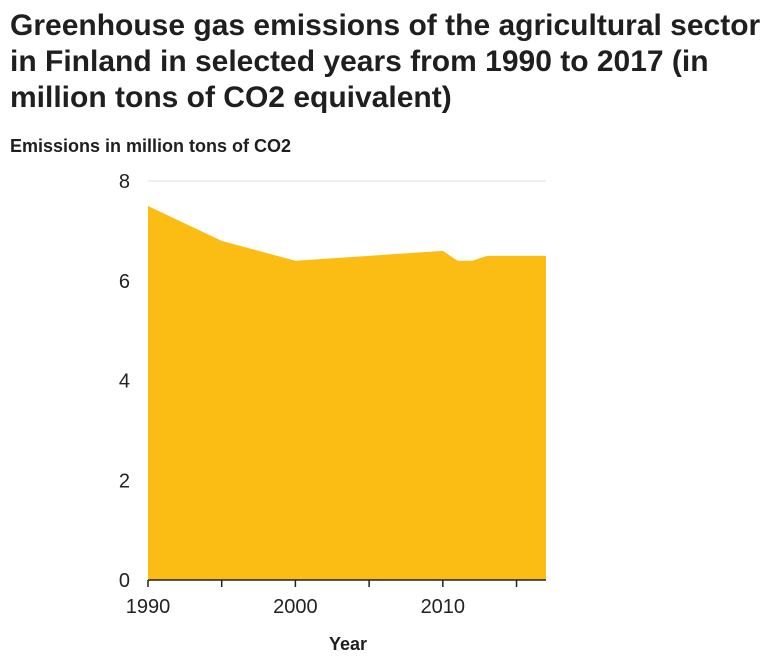  Describe the element at coordinates (124, 282) in the screenshot. I see `y-tick-label-6: 6` at that location.